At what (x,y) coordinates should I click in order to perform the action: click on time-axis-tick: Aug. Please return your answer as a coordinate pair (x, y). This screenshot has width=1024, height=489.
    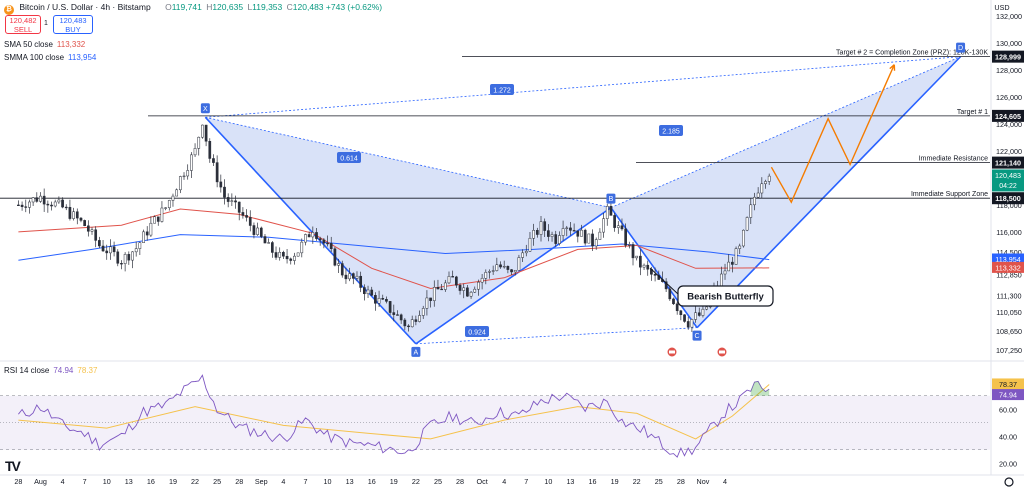
    Looking at the image, I should click on (40, 481).